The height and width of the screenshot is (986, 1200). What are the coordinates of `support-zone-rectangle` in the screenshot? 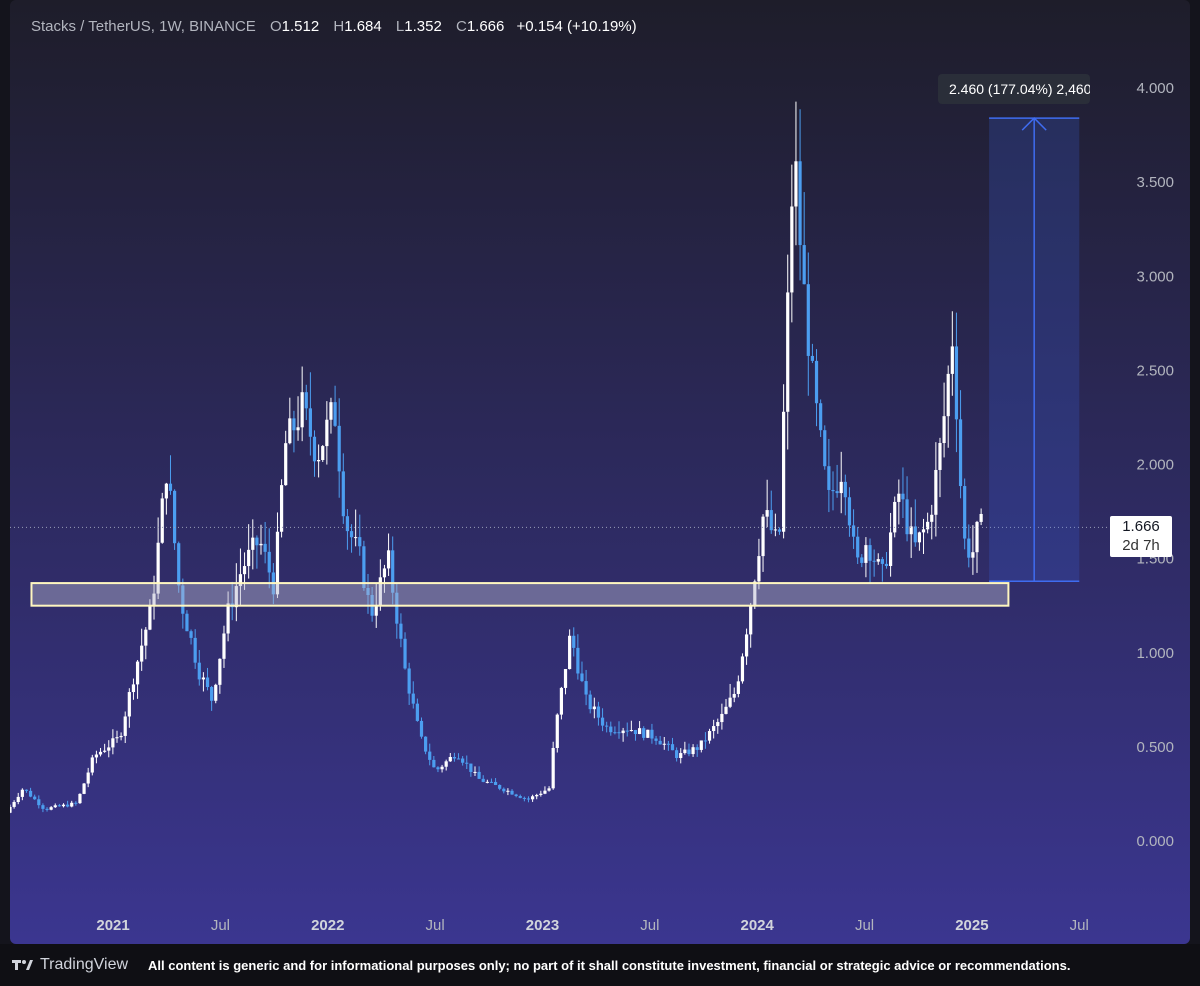 It's located at (520, 594).